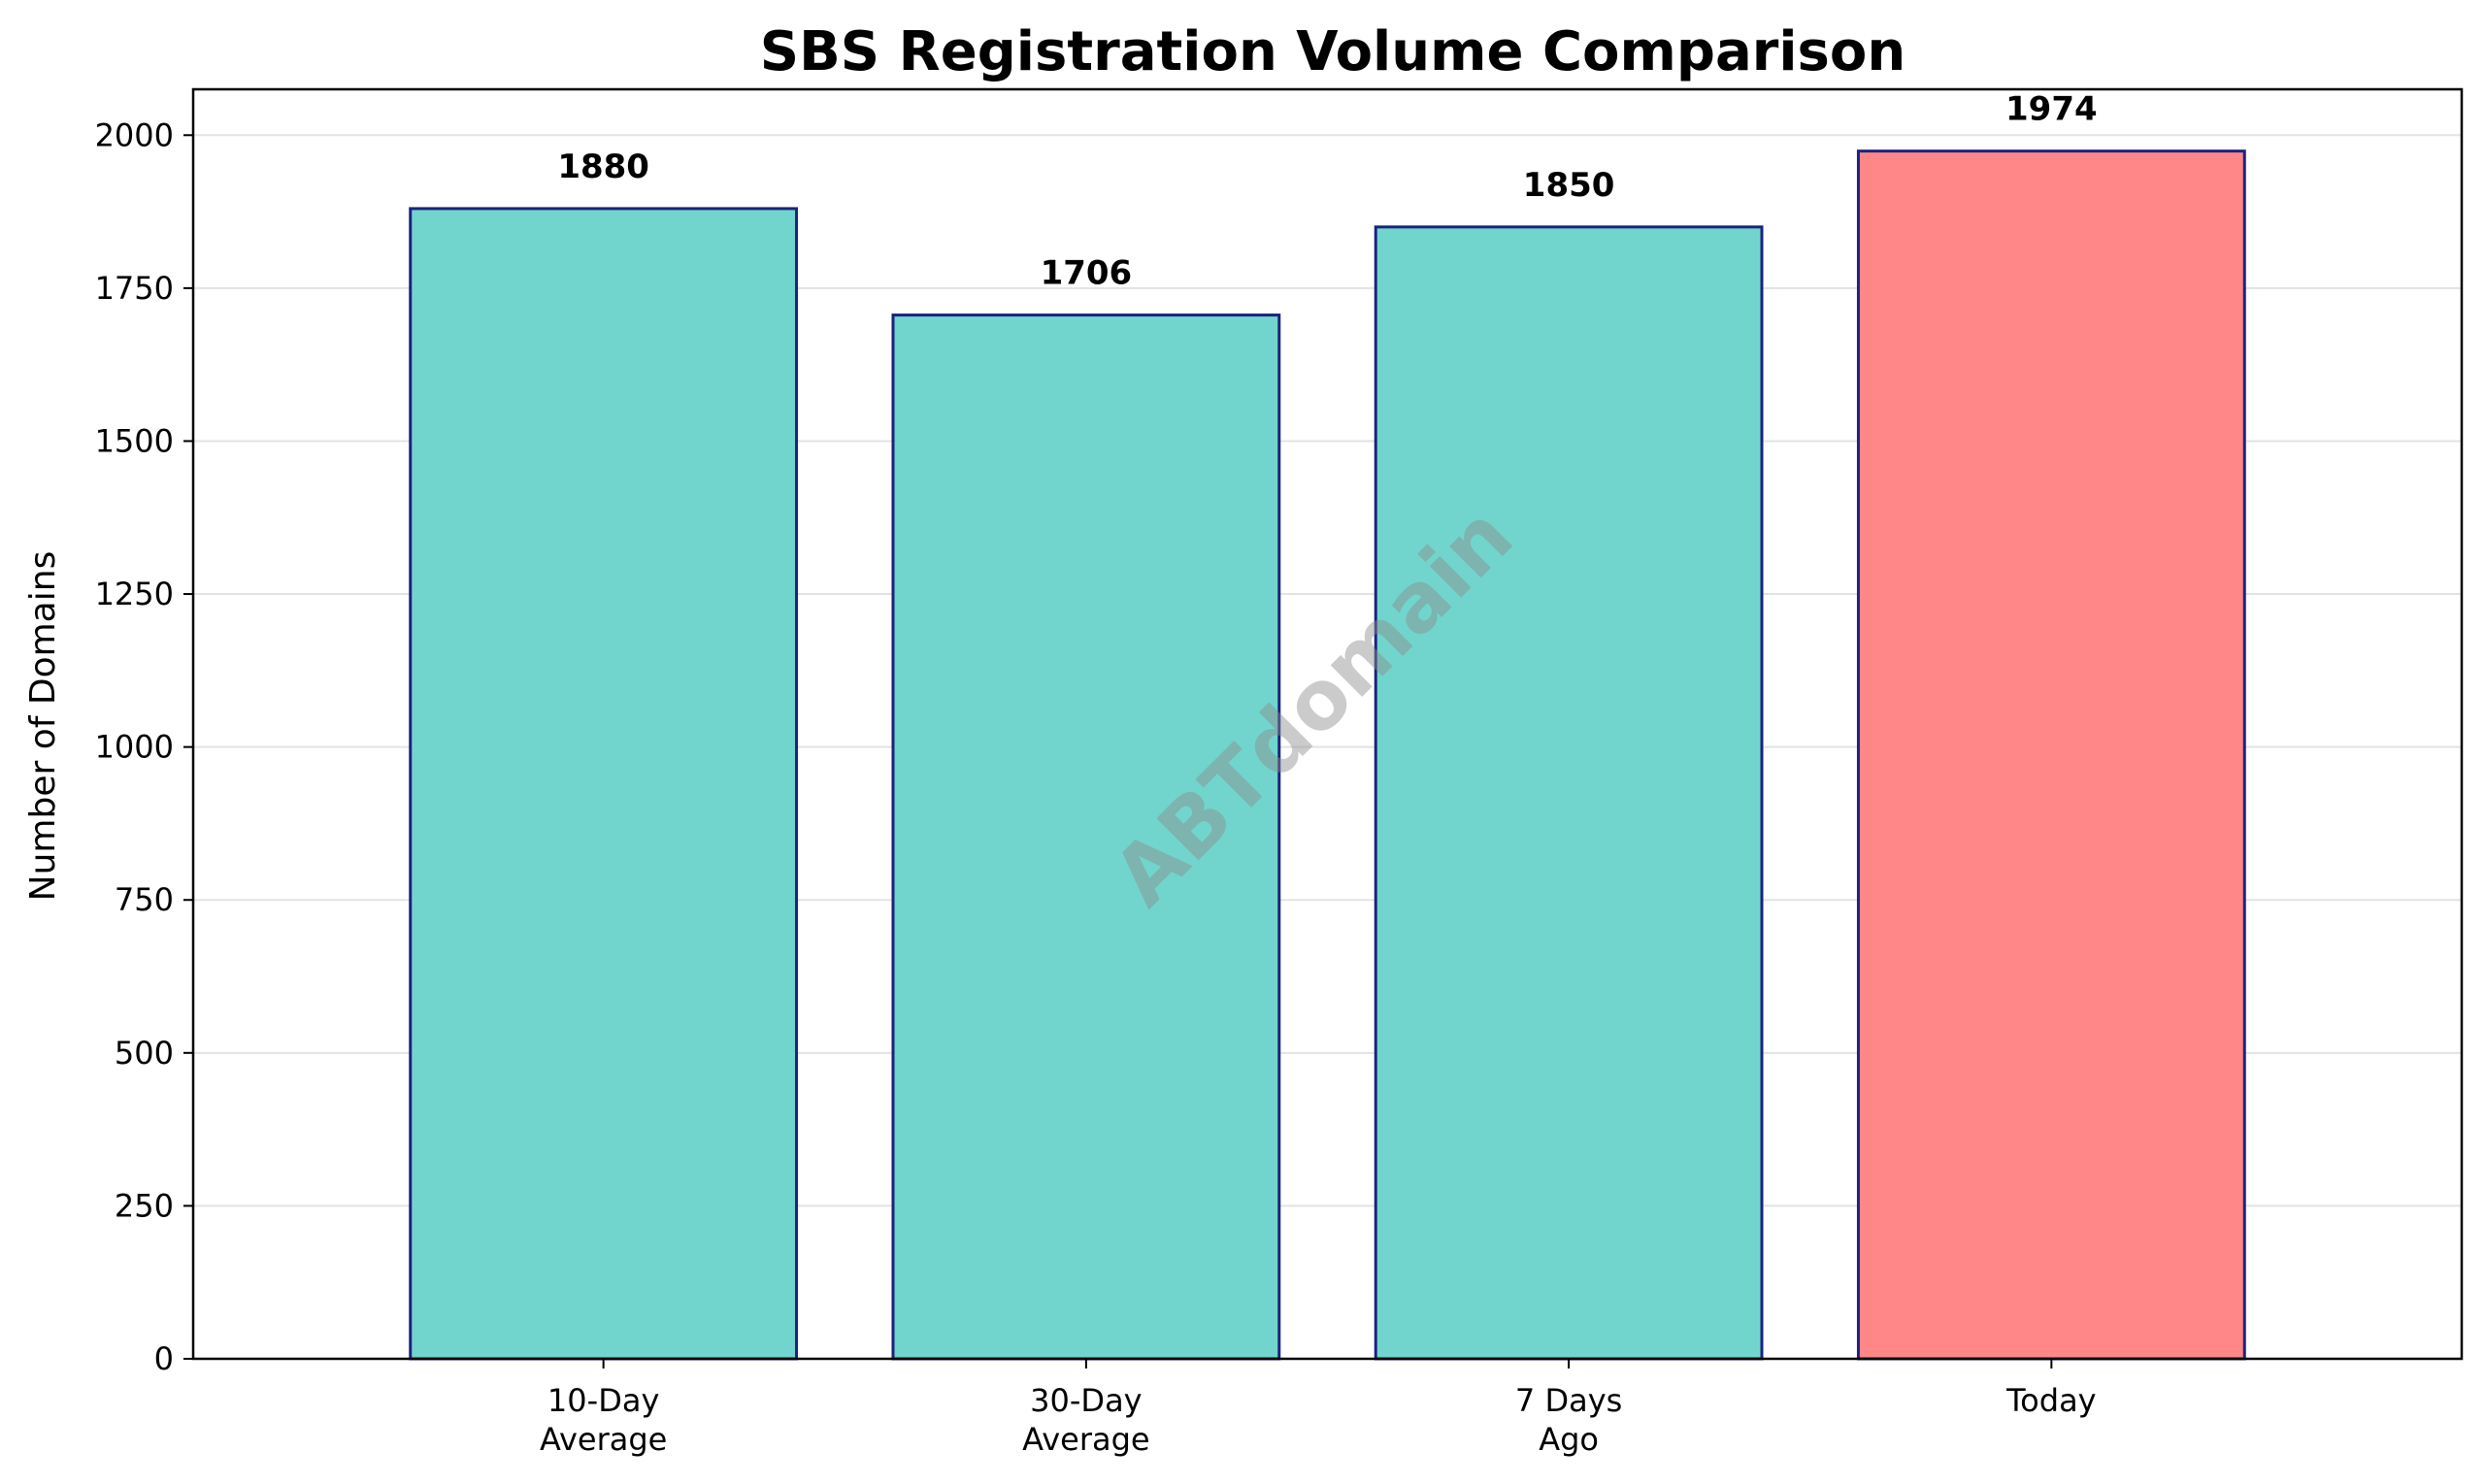  Describe the element at coordinates (43, 726) in the screenshot. I see `y-axis-label: Number of Domains` at that location.